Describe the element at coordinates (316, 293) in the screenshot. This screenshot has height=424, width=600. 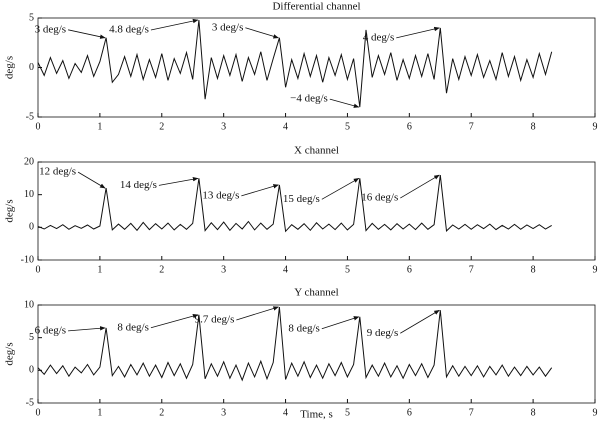
I see `panel-title: Y channel` at that location.